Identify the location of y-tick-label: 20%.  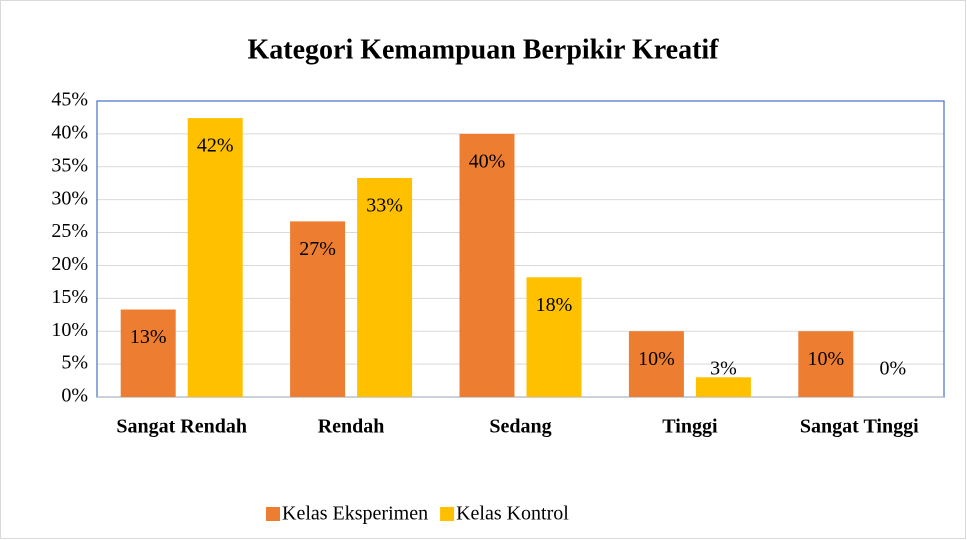
(69, 264).